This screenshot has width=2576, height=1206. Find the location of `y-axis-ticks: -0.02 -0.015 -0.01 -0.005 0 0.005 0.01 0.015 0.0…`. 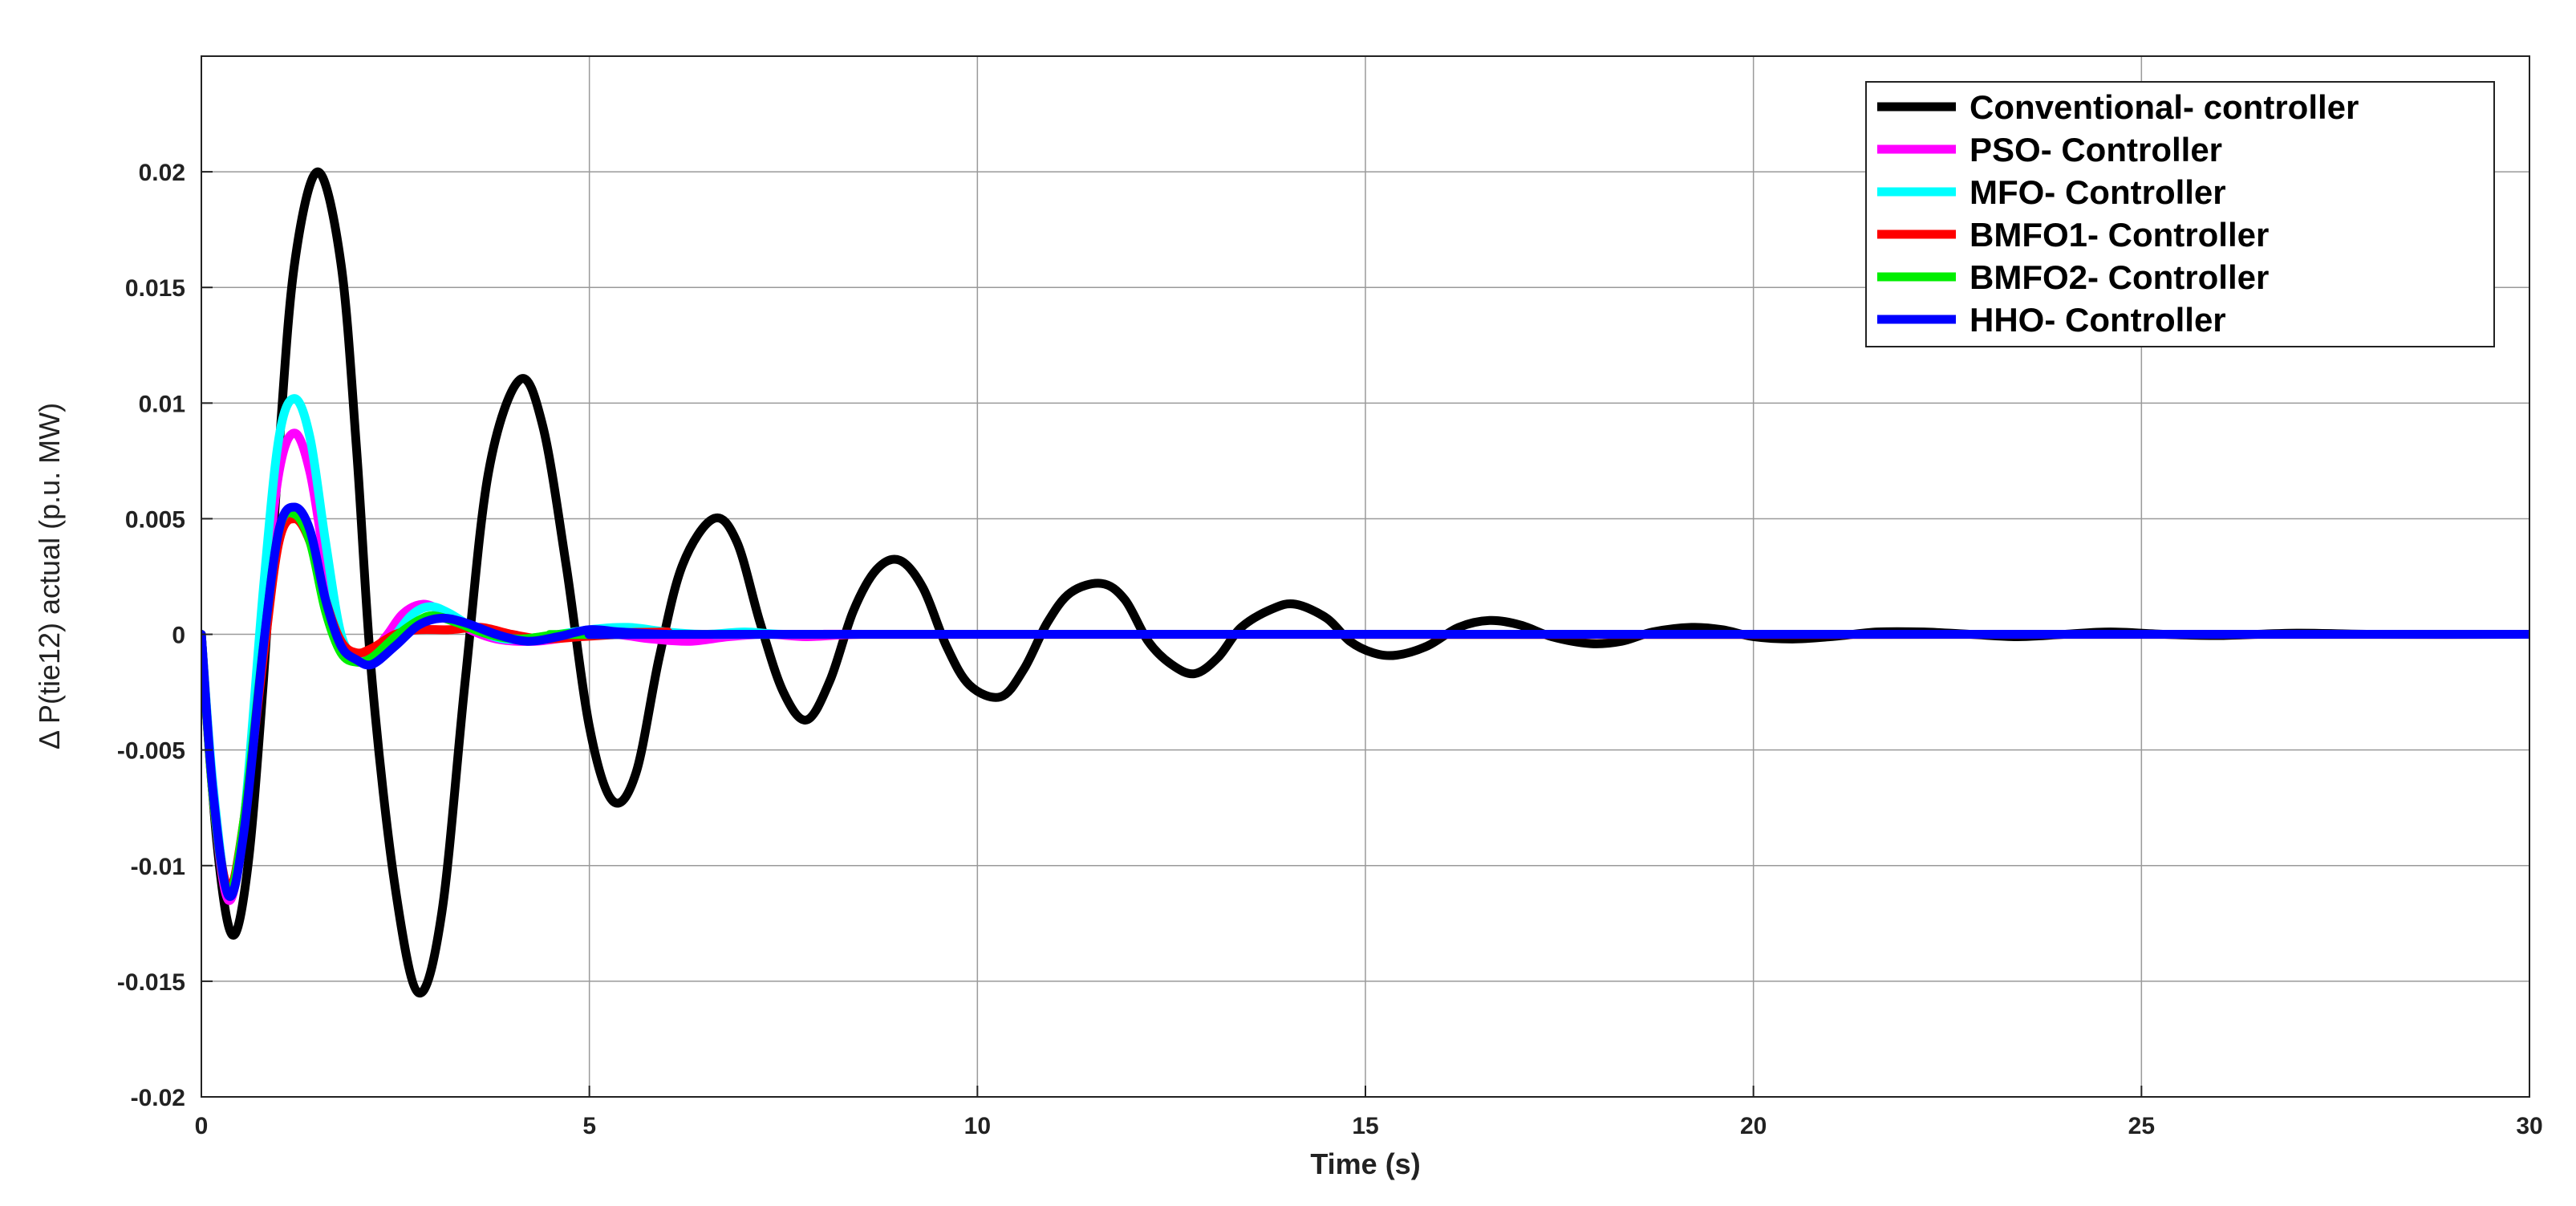

y-axis-ticks: -0.02 -0.015 -0.01 -0.005 0 0.005 0.01 0.015 0.0… is located at coordinates (165, 635).